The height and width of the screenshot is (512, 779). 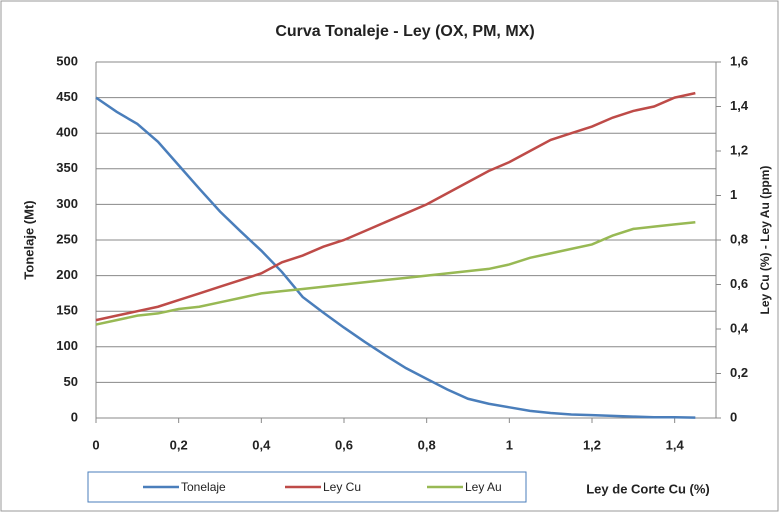 What do you see at coordinates (404, 31) in the screenshot?
I see `chart-title: Curva Tonaleje - Ley (OX, PM, MX)` at bounding box center [404, 31].